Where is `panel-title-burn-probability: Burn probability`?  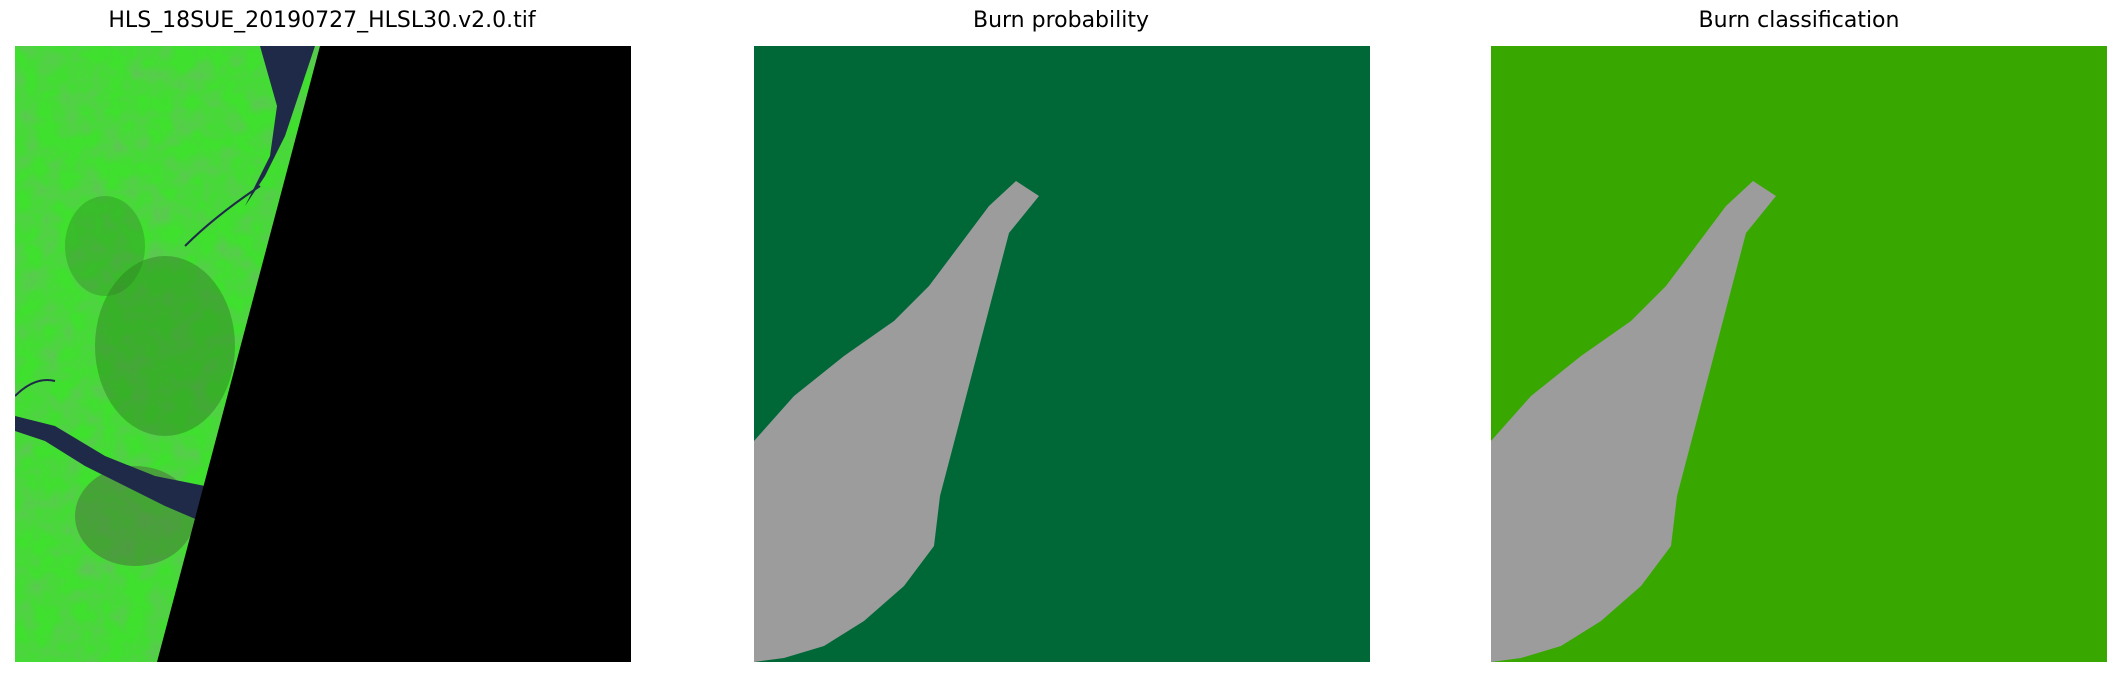 panel-title-burn-probability: Burn probability is located at coordinates (1060, 20).